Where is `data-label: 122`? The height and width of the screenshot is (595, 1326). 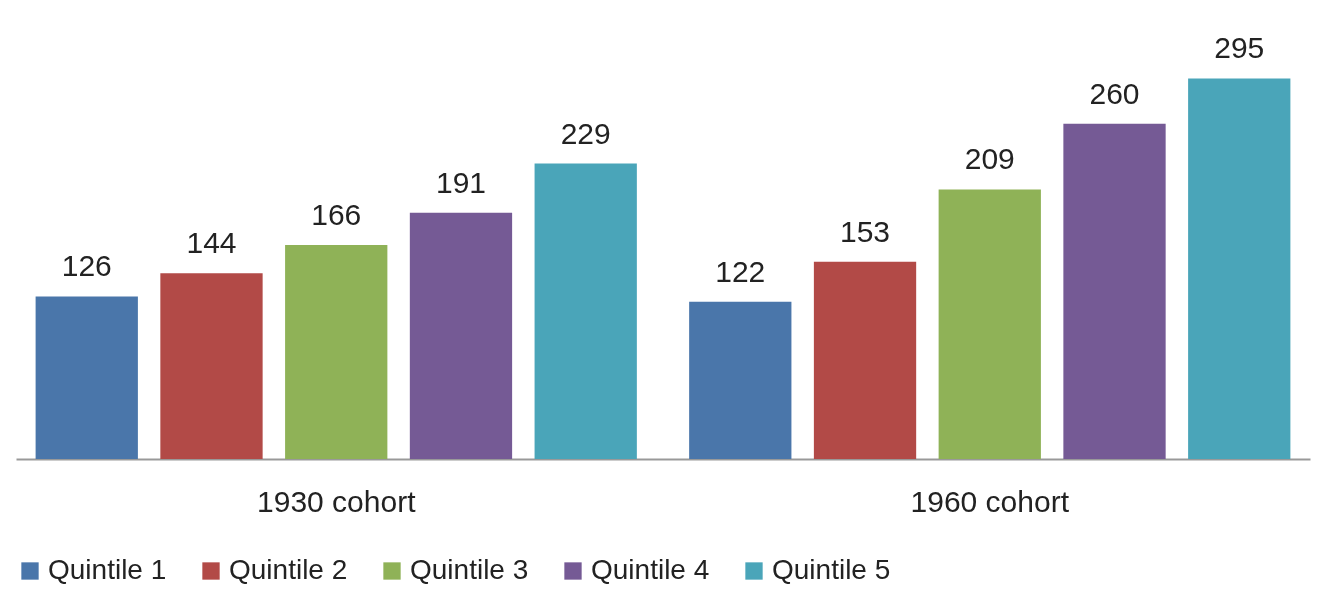 data-label: 122 is located at coordinates (740, 271).